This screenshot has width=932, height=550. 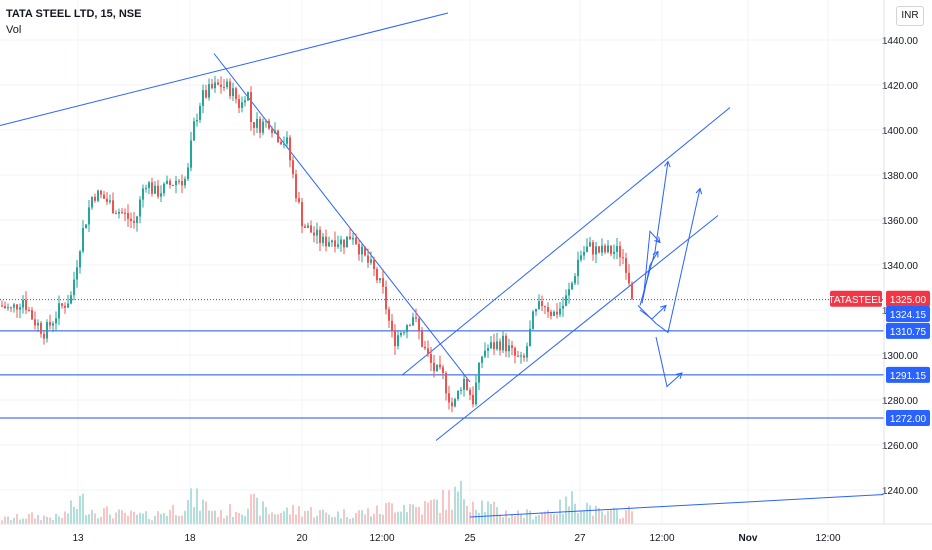 I want to click on symbol-tag: TATASTEEL, so click(x=855, y=300).